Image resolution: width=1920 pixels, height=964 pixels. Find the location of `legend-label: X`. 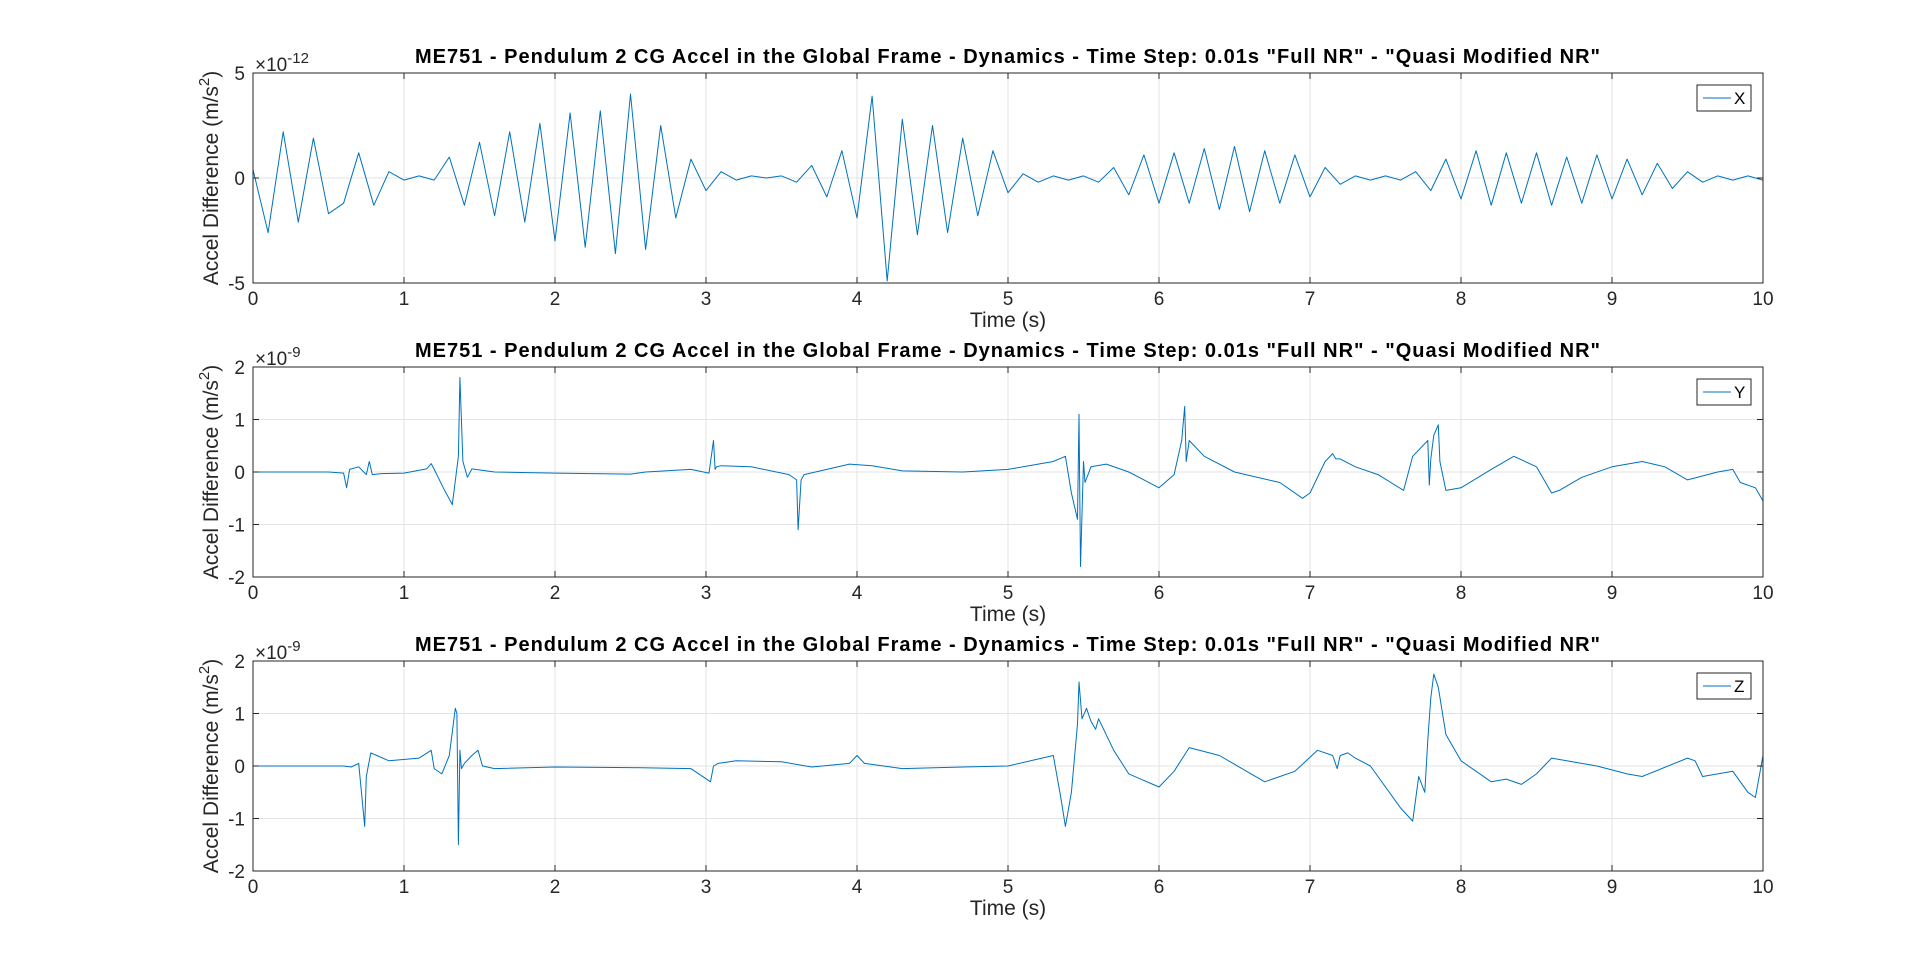

legend-label: X is located at coordinates (1739, 98).